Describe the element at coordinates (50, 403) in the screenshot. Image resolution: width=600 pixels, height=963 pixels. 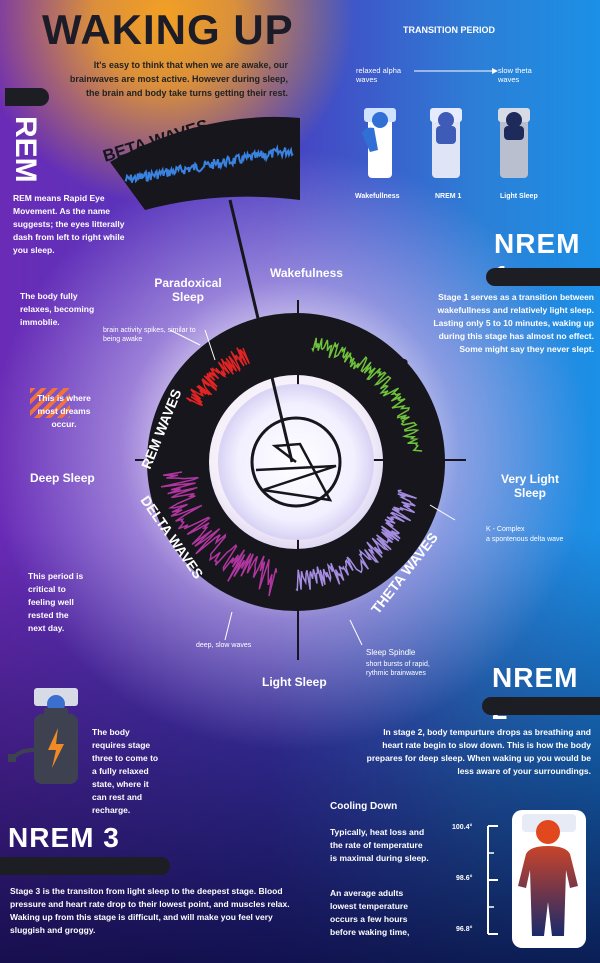
I see `dreams-hatch` at that location.